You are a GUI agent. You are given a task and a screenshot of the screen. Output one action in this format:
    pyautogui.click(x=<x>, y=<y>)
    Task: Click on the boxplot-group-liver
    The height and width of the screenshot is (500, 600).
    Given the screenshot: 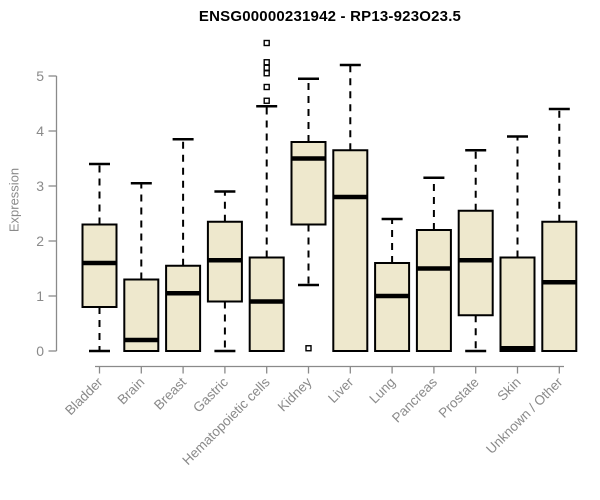 What is the action you would take?
    pyautogui.click(x=350, y=207)
    